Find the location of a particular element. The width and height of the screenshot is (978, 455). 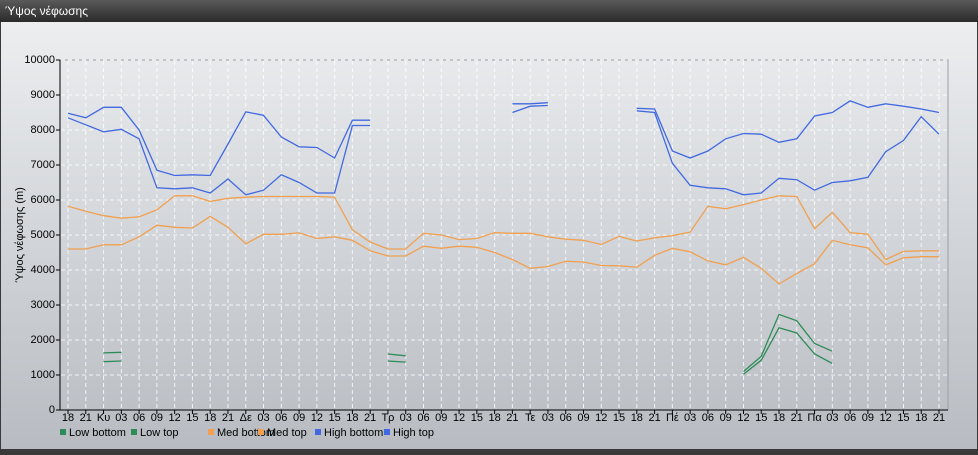

legend-label: High top is located at coordinates (413, 433).